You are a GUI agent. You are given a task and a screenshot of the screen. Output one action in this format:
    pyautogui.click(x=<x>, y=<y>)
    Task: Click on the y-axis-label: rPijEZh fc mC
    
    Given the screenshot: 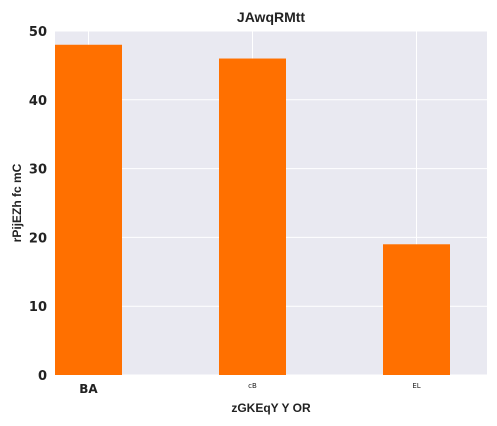 What is the action you would take?
    pyautogui.click(x=17, y=202)
    